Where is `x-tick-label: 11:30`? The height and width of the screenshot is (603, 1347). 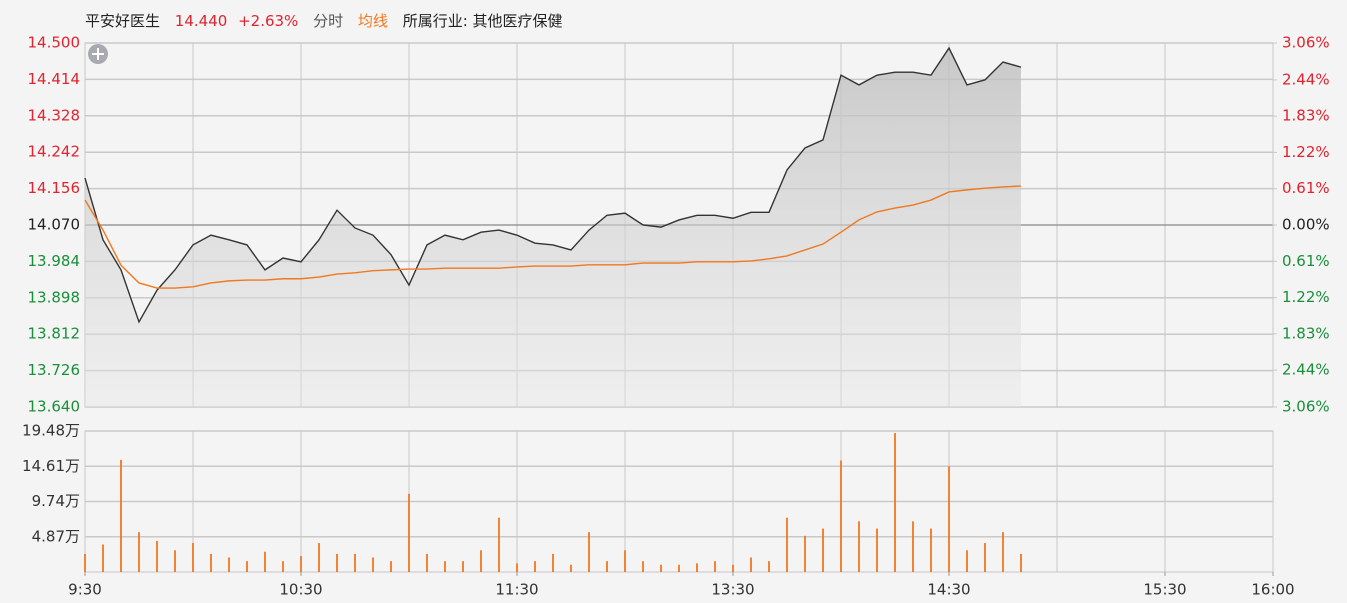
x-tick-label: 11:30 is located at coordinates (516, 590).